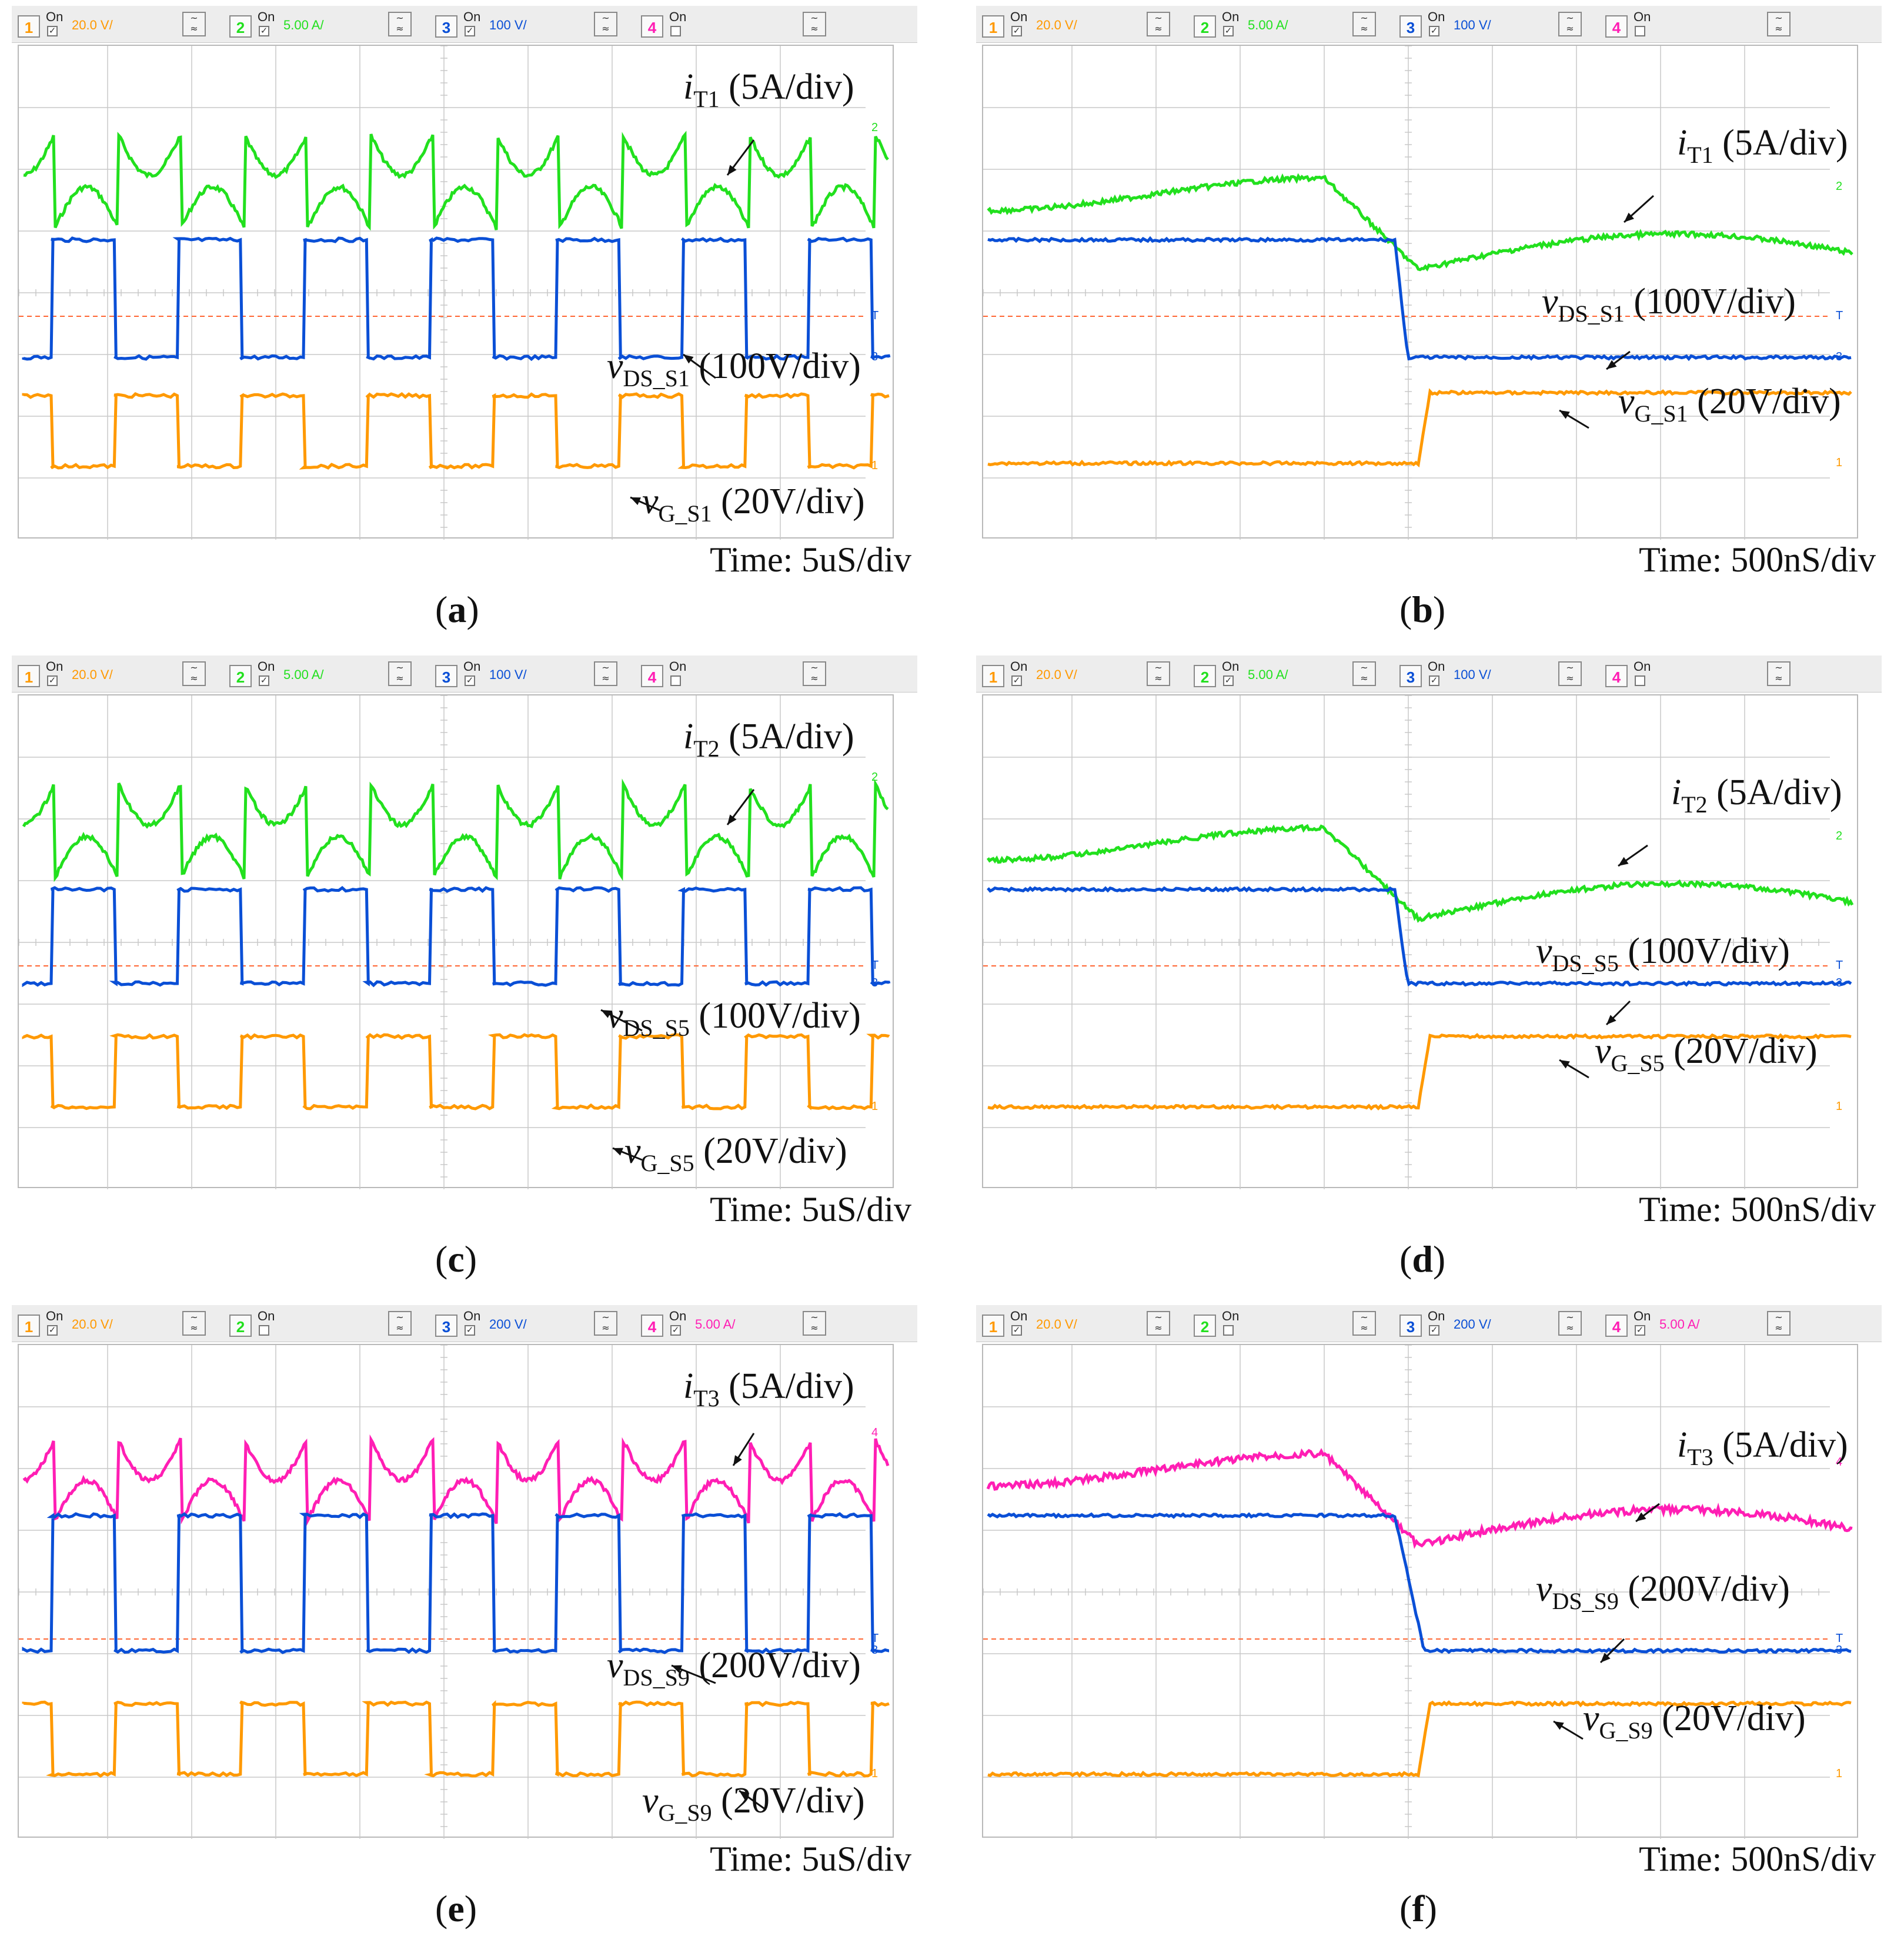 This screenshot has height=1960, width=1894. Describe the element at coordinates (1757, 1210) in the screenshot. I see `time-base-label: Time: 500nS/div` at that location.